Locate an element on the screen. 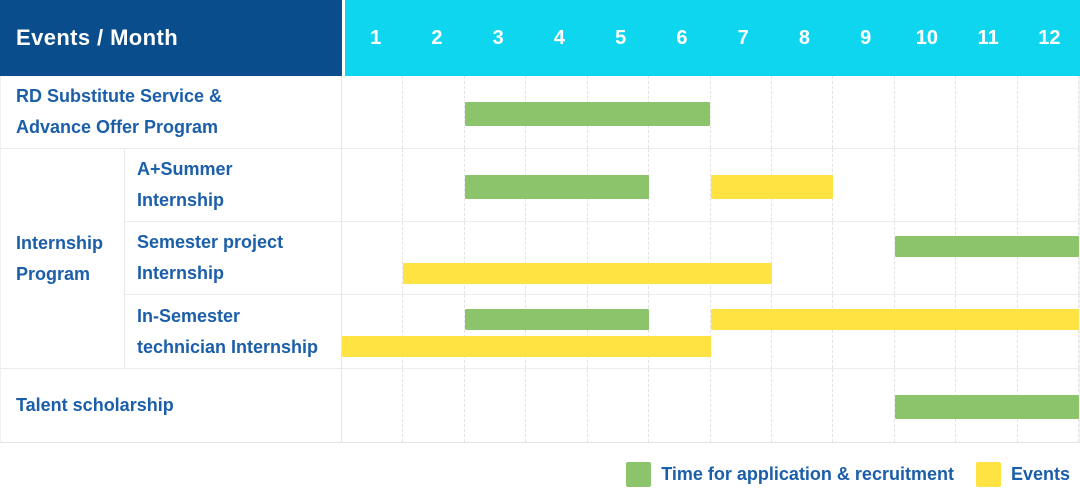  row-label-line: RD Substitute Service & is located at coordinates (119, 96).